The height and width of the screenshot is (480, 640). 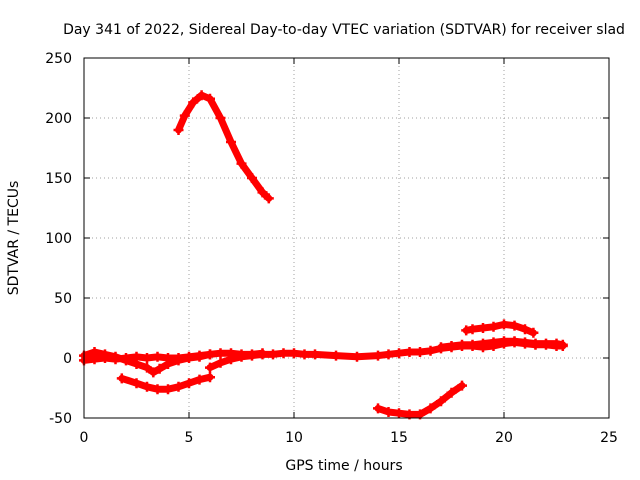 What do you see at coordinates (58, 179) in the screenshot?
I see `y-tick-label: 150` at bounding box center [58, 179].